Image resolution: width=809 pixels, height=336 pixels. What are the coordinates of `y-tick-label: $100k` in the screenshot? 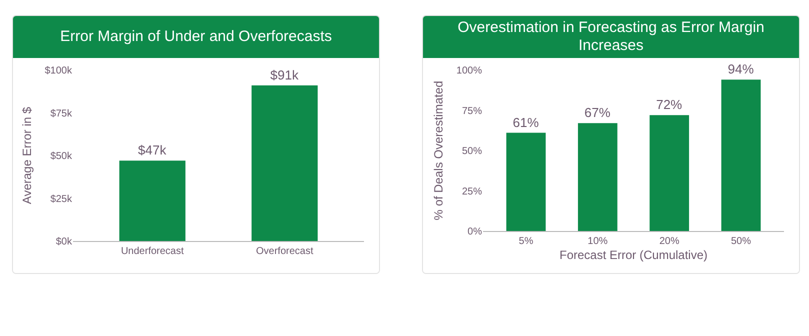 It's located at (58, 71).